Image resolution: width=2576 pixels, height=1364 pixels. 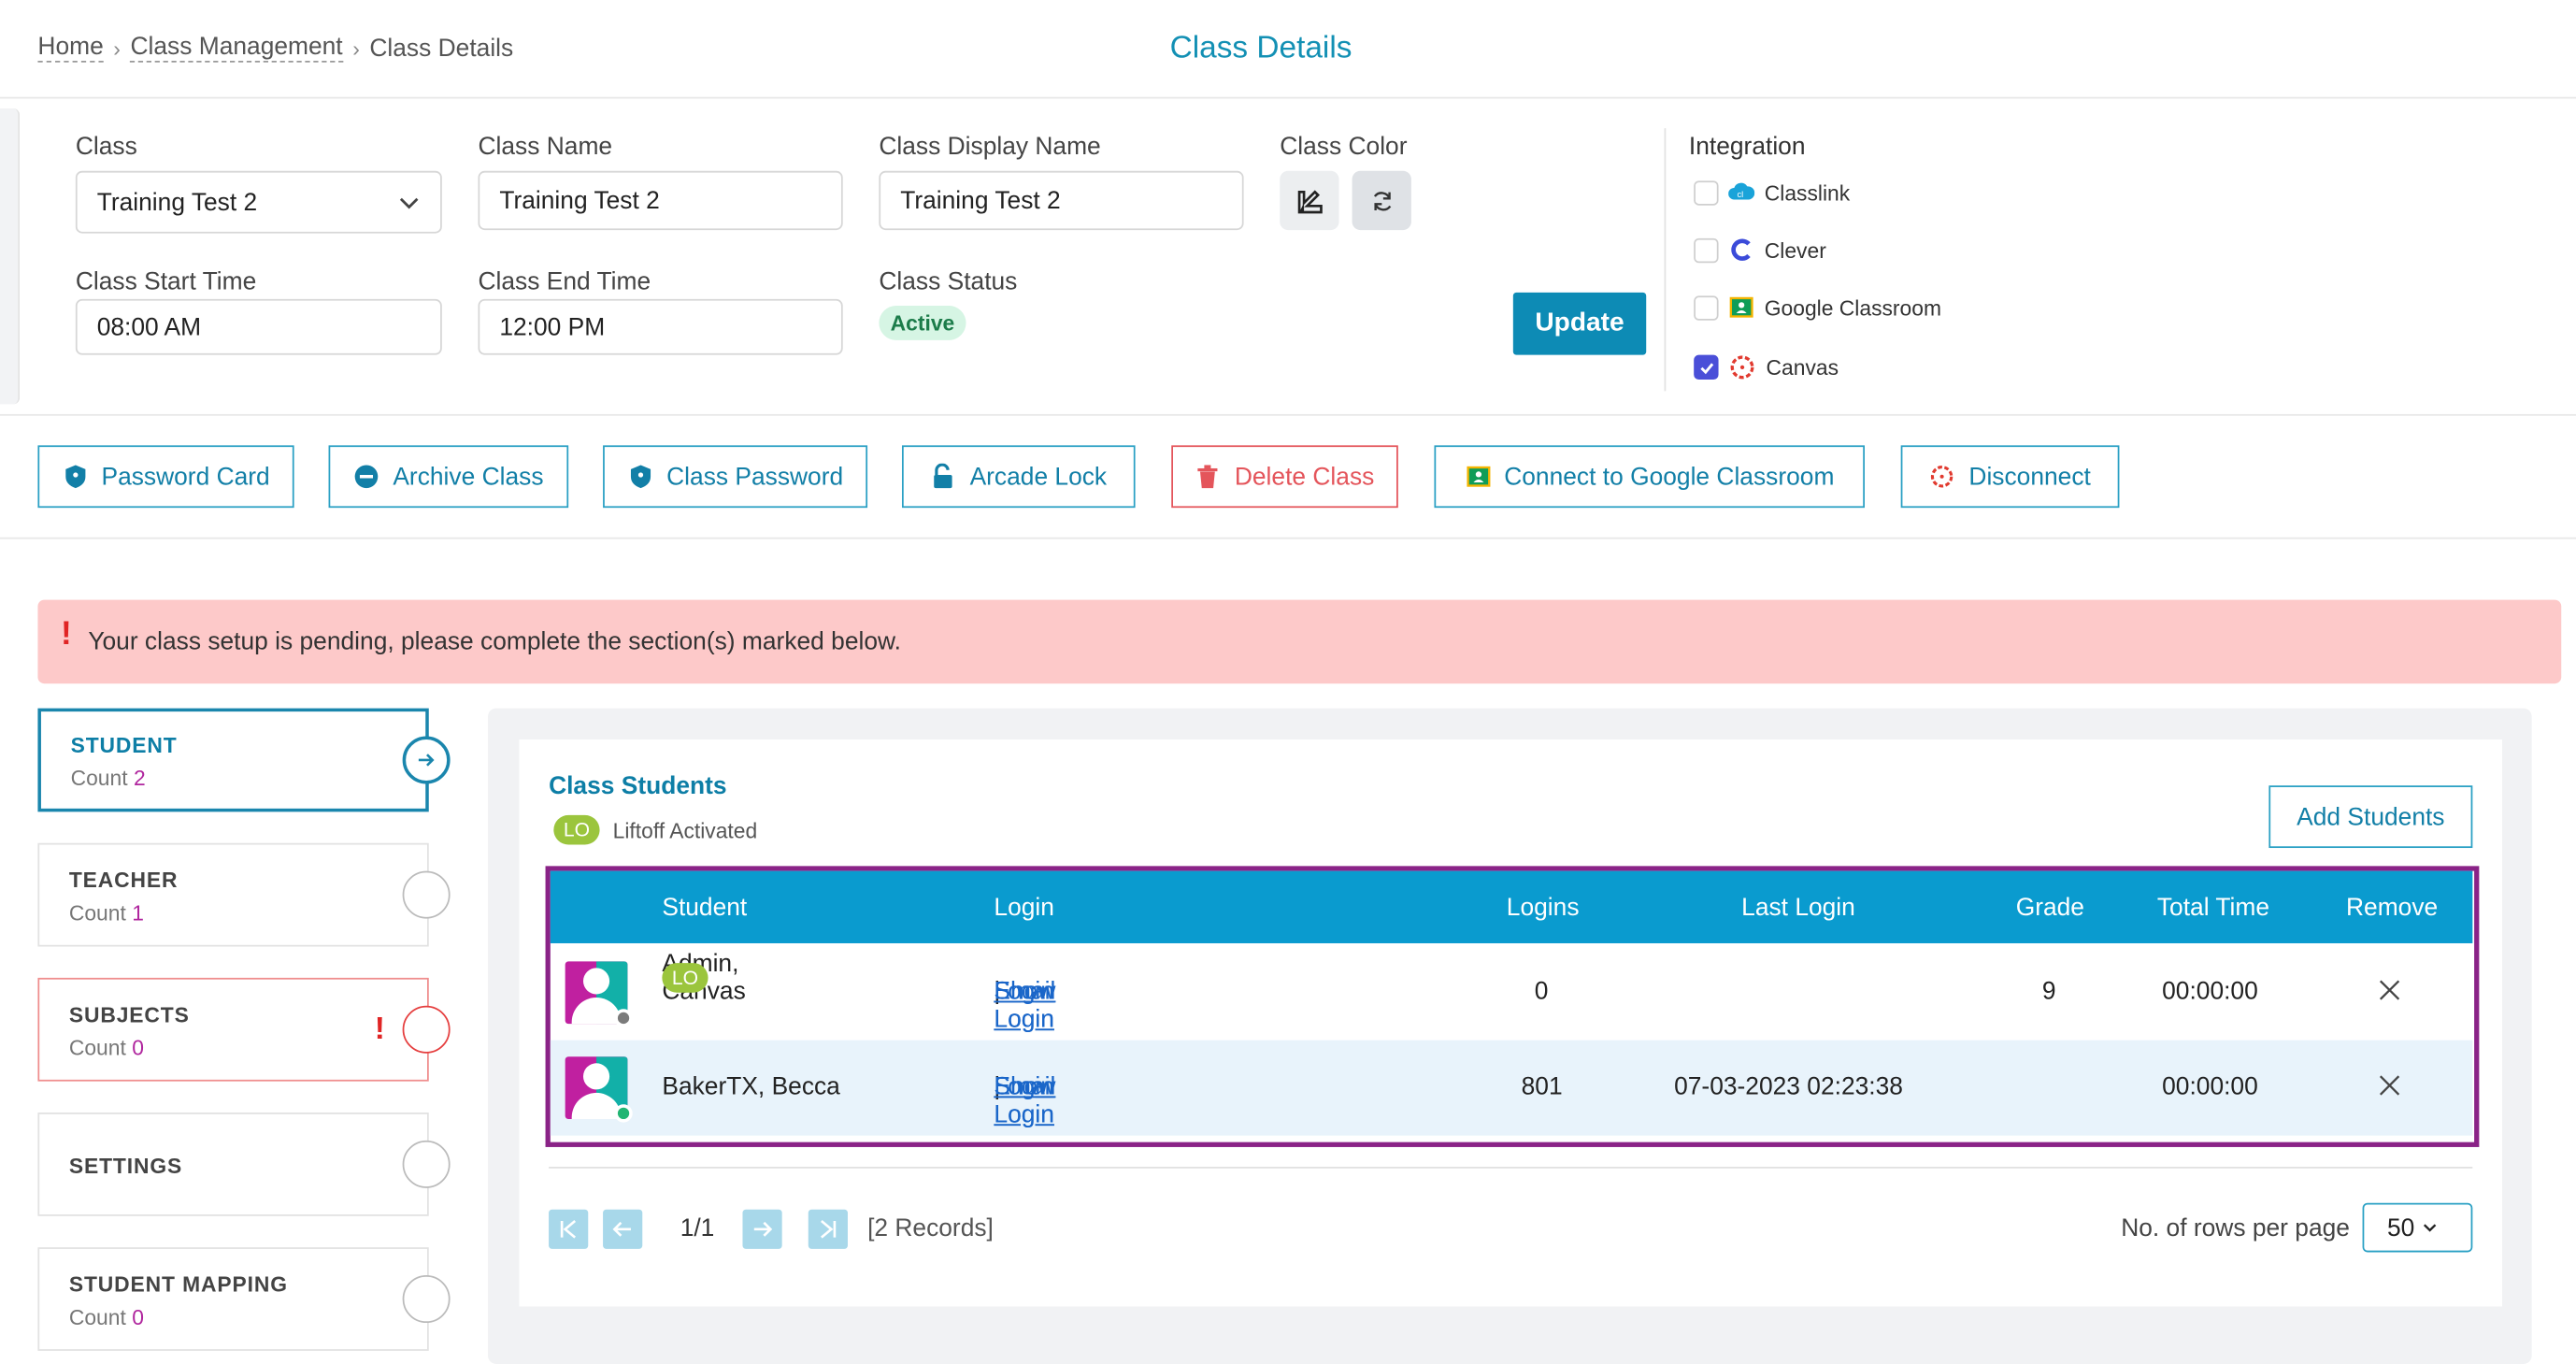 What do you see at coordinates (2392, 908) in the screenshot?
I see `col-remove: Remove` at bounding box center [2392, 908].